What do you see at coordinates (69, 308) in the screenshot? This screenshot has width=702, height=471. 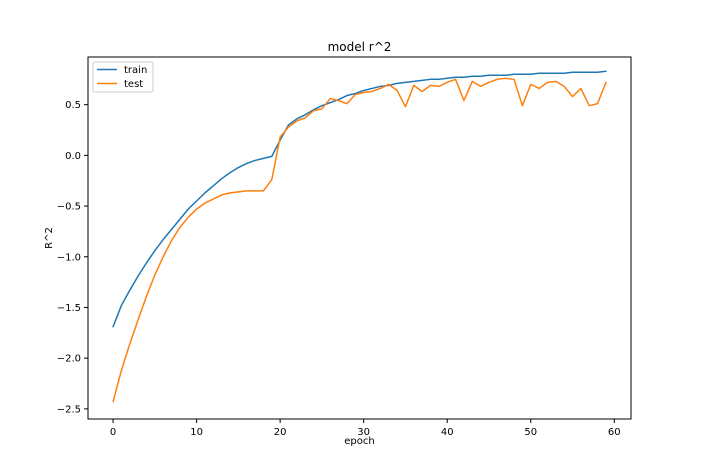 I see `y-tick-label: −1.5` at bounding box center [69, 308].